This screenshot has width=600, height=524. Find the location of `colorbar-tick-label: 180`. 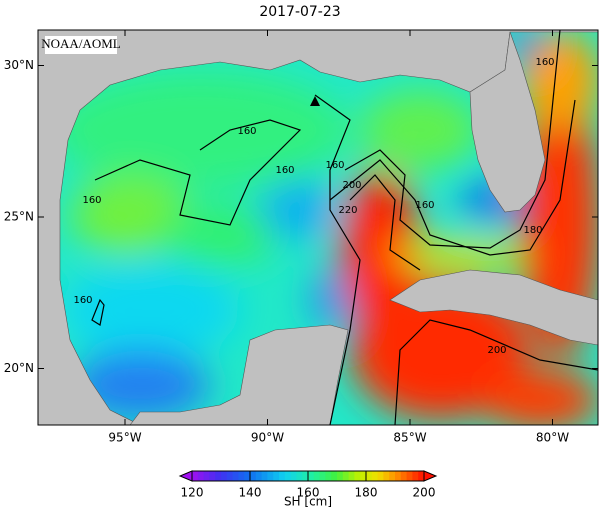

colorbar-tick-label: 180 is located at coordinates (366, 493).